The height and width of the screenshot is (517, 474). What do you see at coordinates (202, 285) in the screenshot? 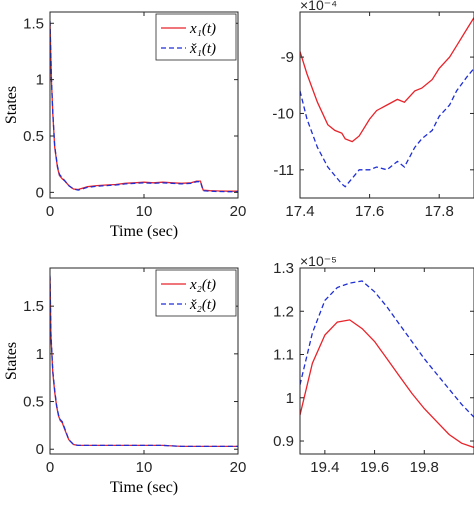
I see `legend-label: x₂(t)` at bounding box center [202, 285].